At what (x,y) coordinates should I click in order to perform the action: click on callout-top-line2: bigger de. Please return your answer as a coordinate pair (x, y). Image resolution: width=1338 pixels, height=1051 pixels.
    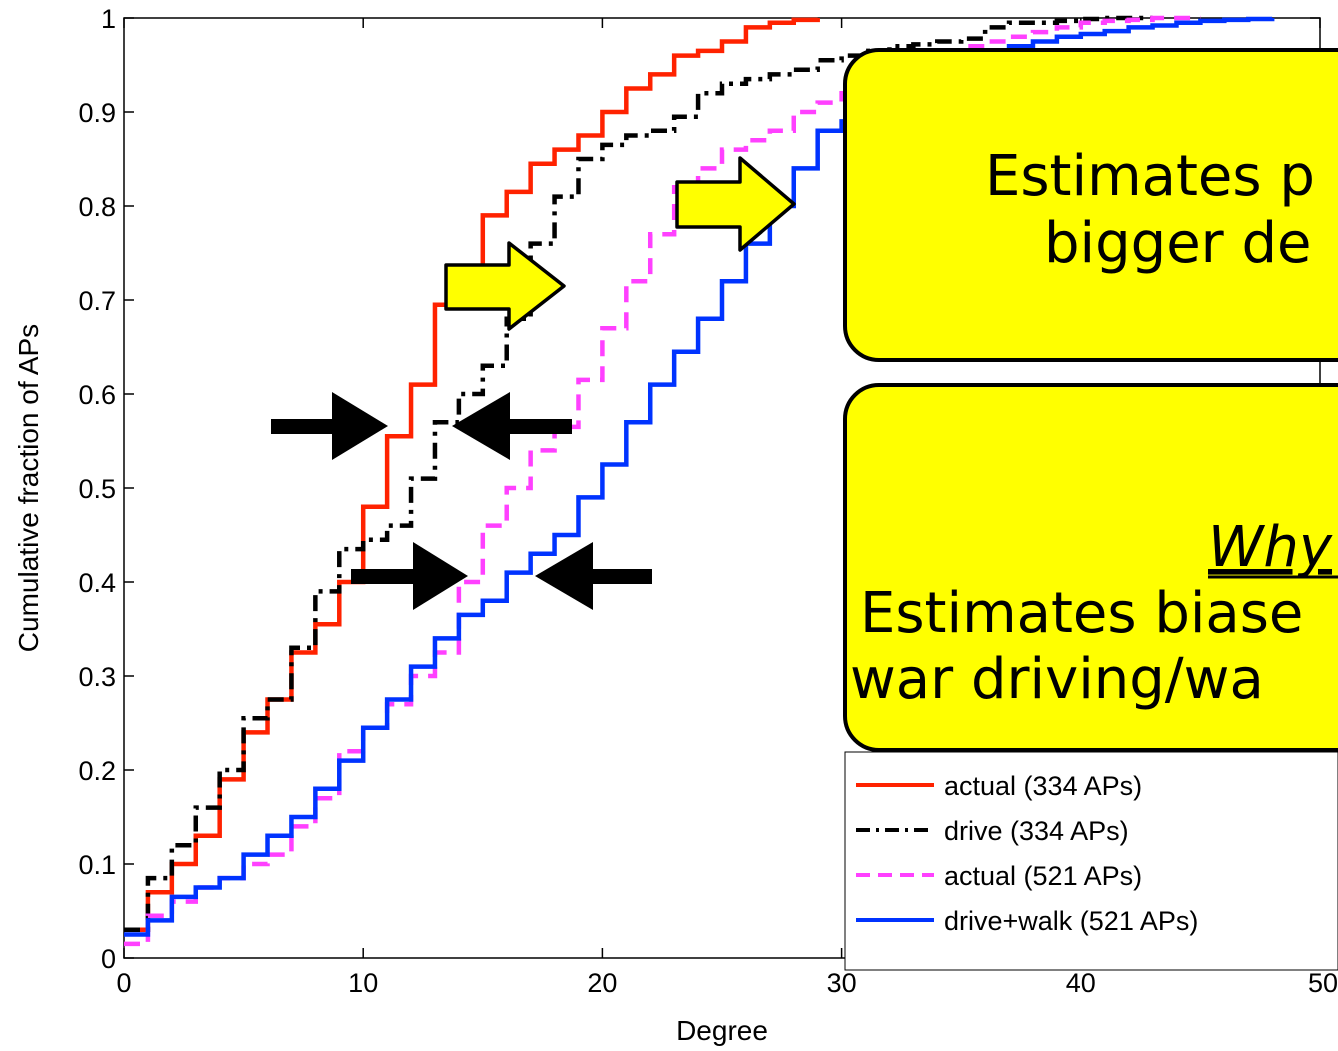
    Looking at the image, I should click on (1177, 243).